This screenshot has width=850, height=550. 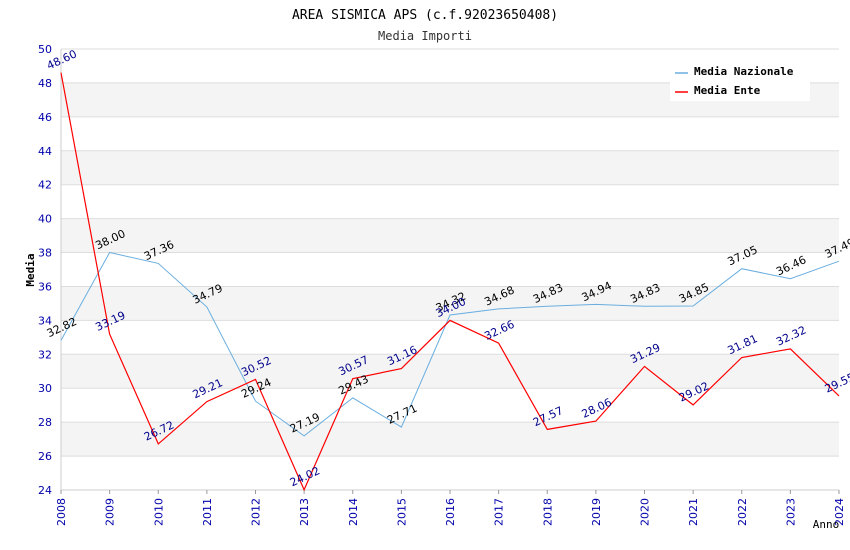 I want to click on y-tick-label: 50, so click(x=45, y=49).